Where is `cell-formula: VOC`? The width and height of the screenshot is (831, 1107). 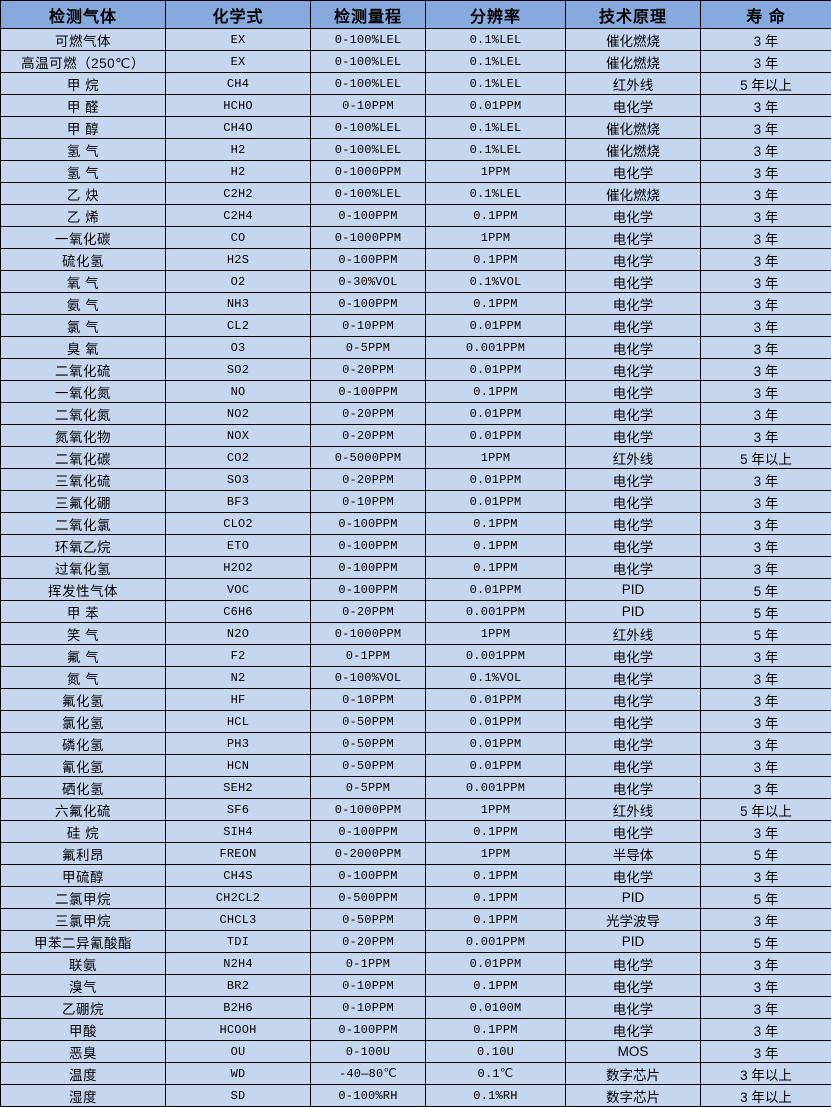 cell-formula: VOC is located at coordinates (238, 590).